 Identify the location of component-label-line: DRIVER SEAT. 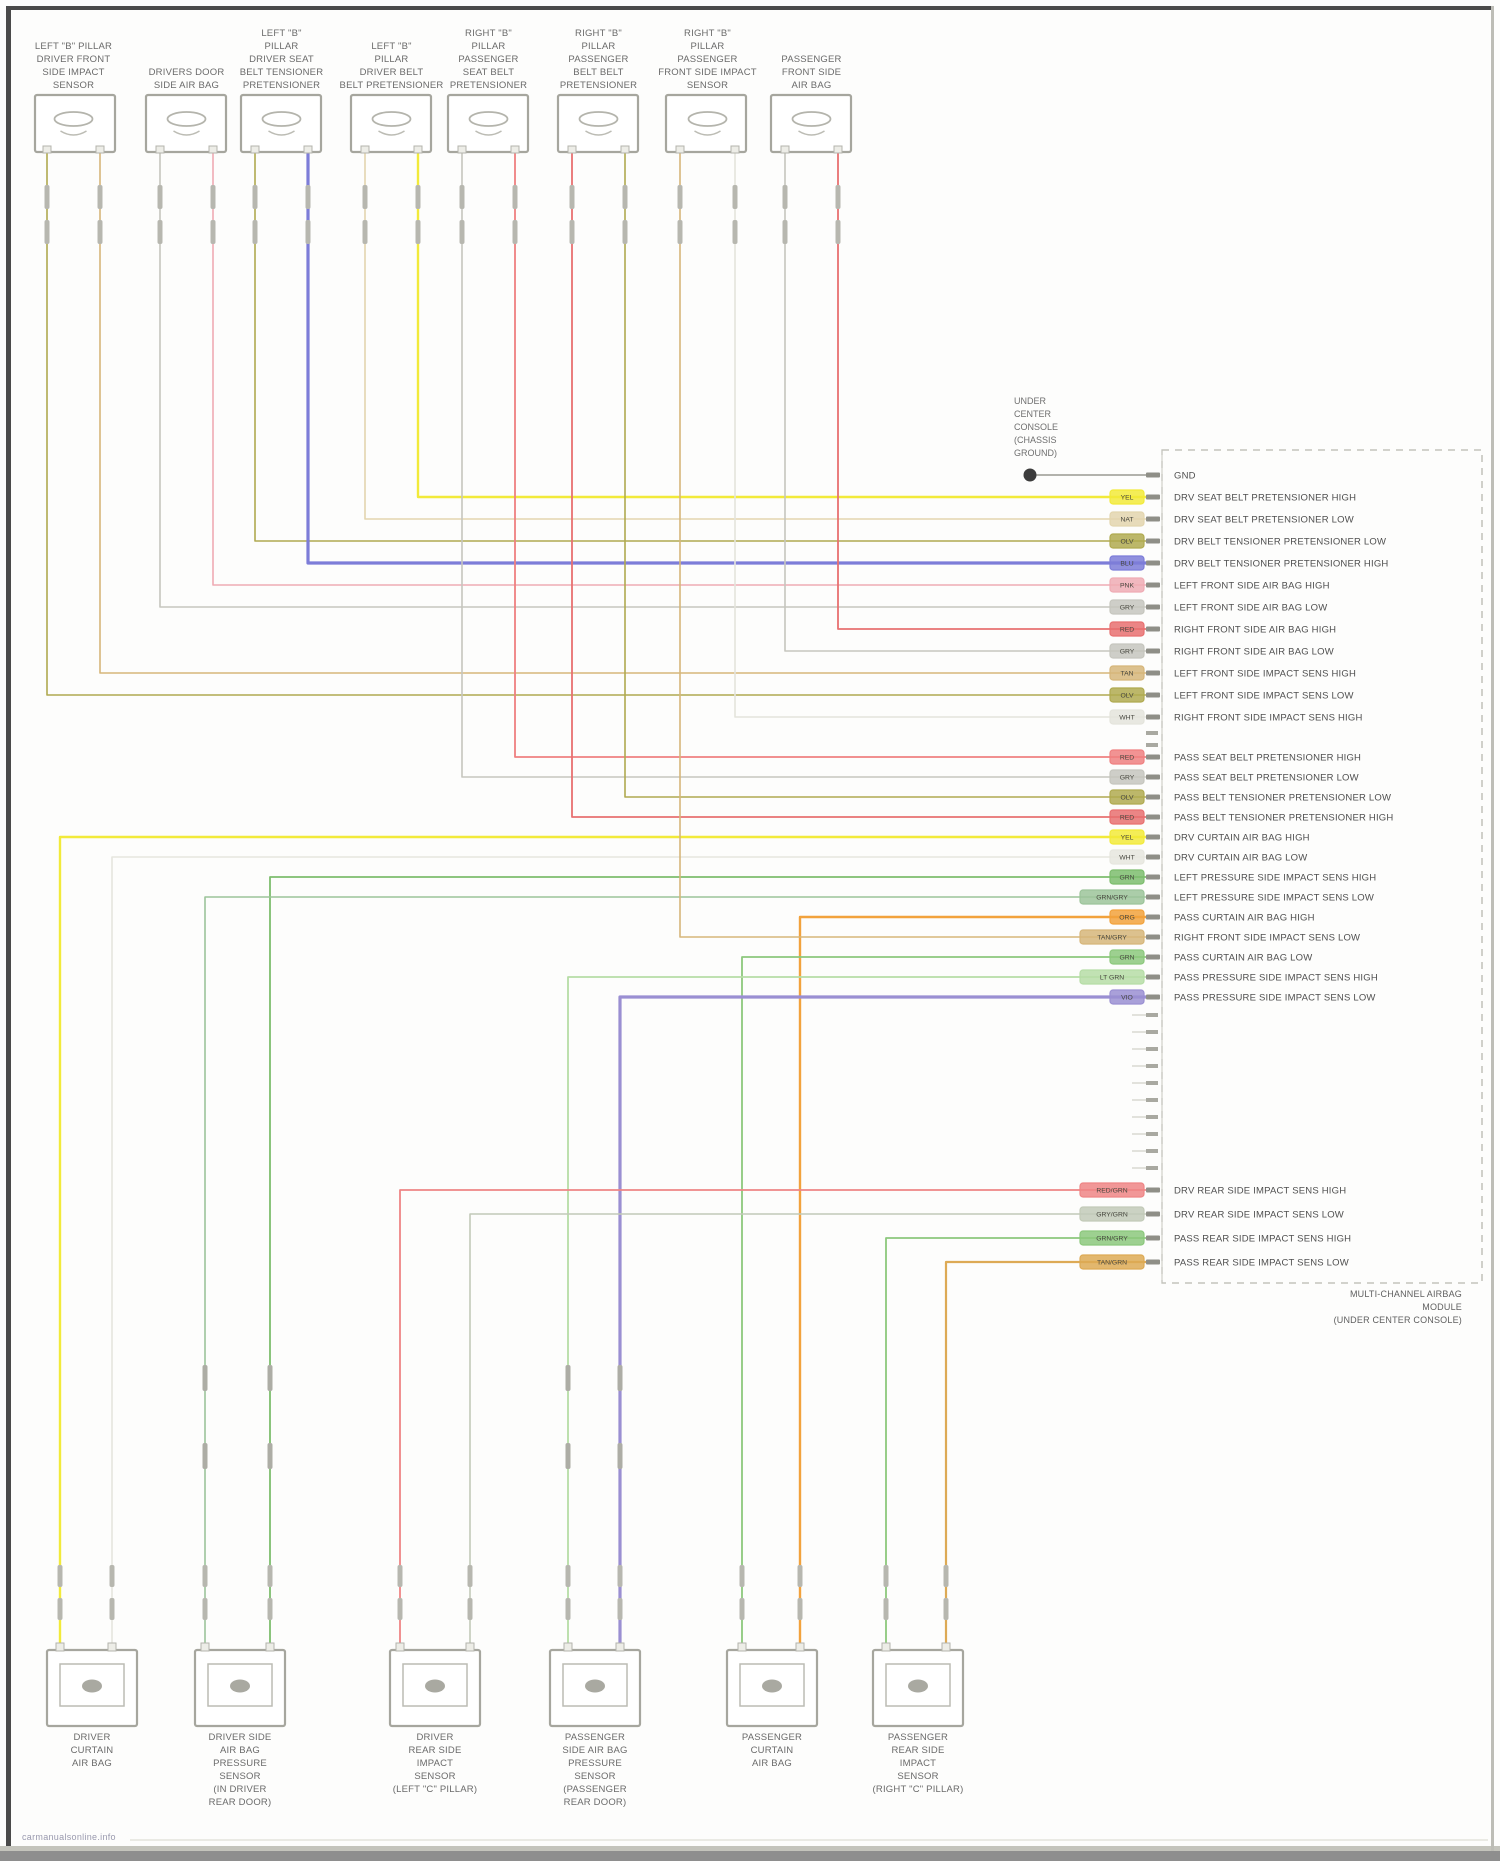
(281, 59).